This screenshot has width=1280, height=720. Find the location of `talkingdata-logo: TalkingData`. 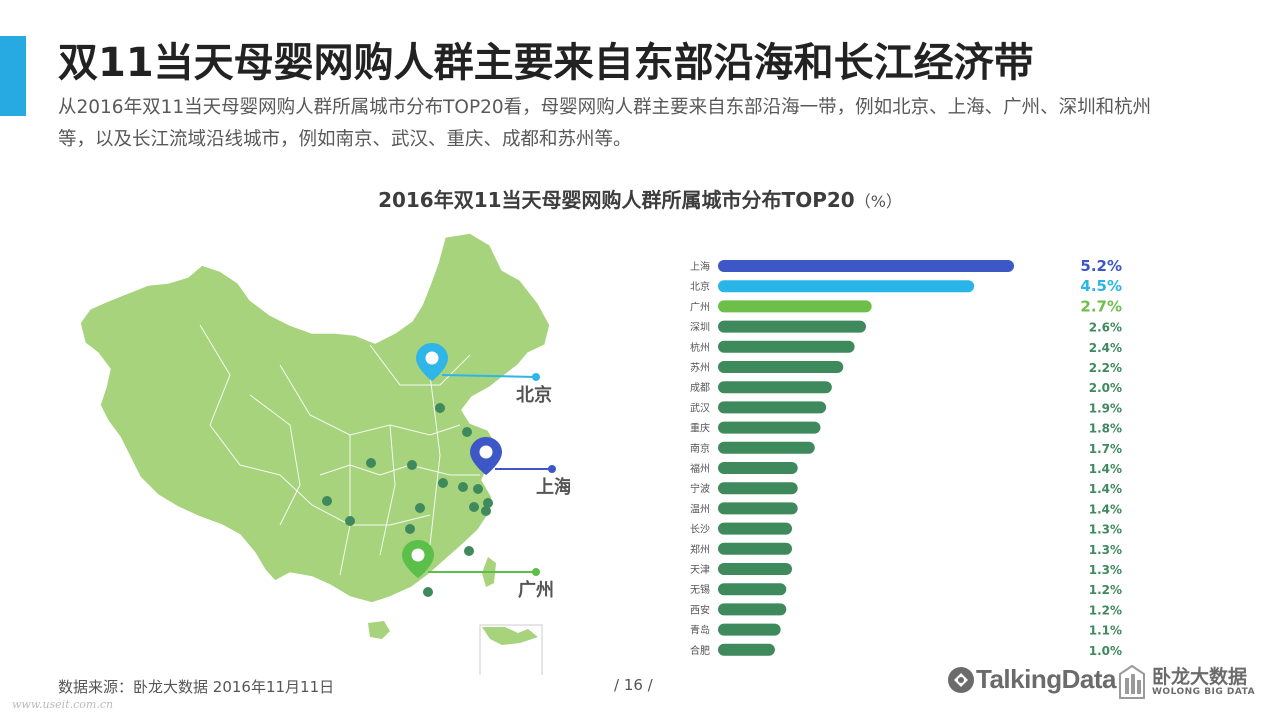

talkingdata-logo: TalkingData is located at coordinates (1031, 679).